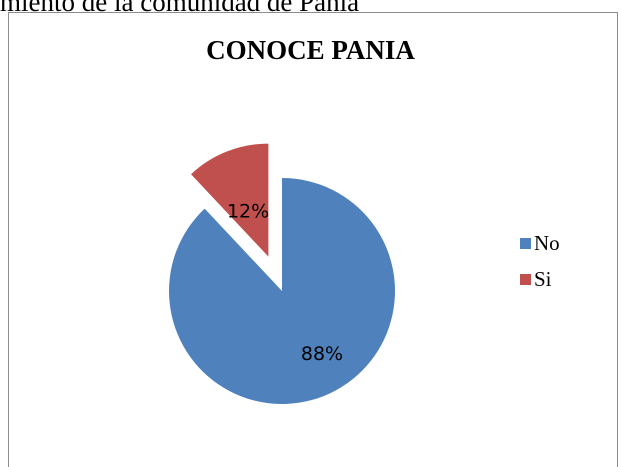 This screenshot has width=621, height=467. I want to click on legend-item-no: No, so click(540, 243).